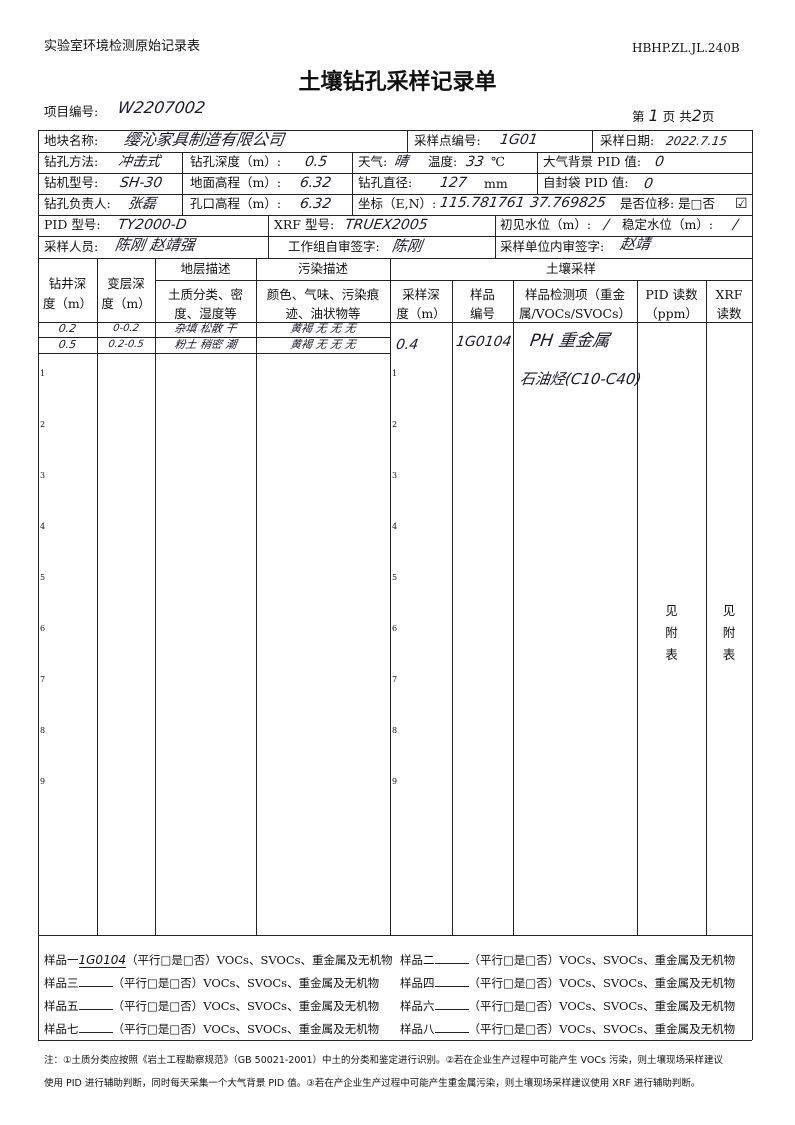  Describe the element at coordinates (586, 182) in the screenshot. I see `bag-pid-label: 自封袋 PID 值:` at that location.